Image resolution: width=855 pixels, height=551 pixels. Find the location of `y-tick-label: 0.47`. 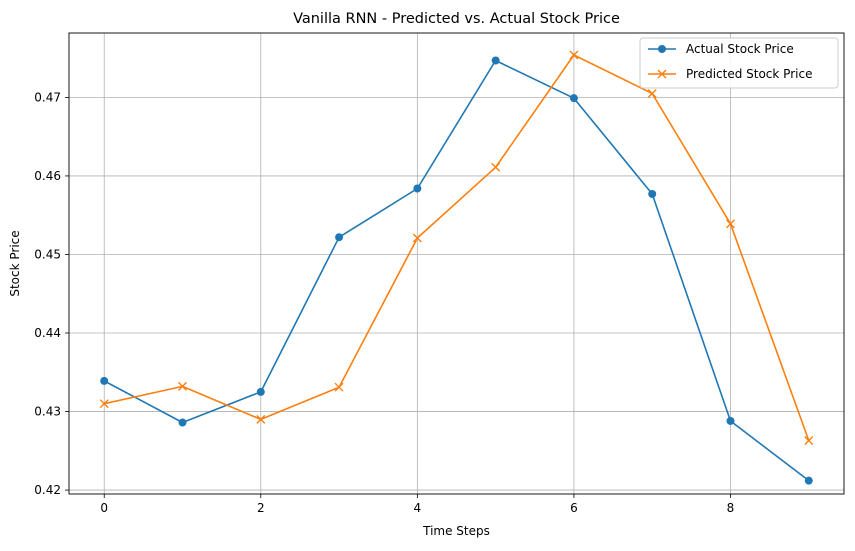

y-tick-label: 0.47 is located at coordinates (47, 97).